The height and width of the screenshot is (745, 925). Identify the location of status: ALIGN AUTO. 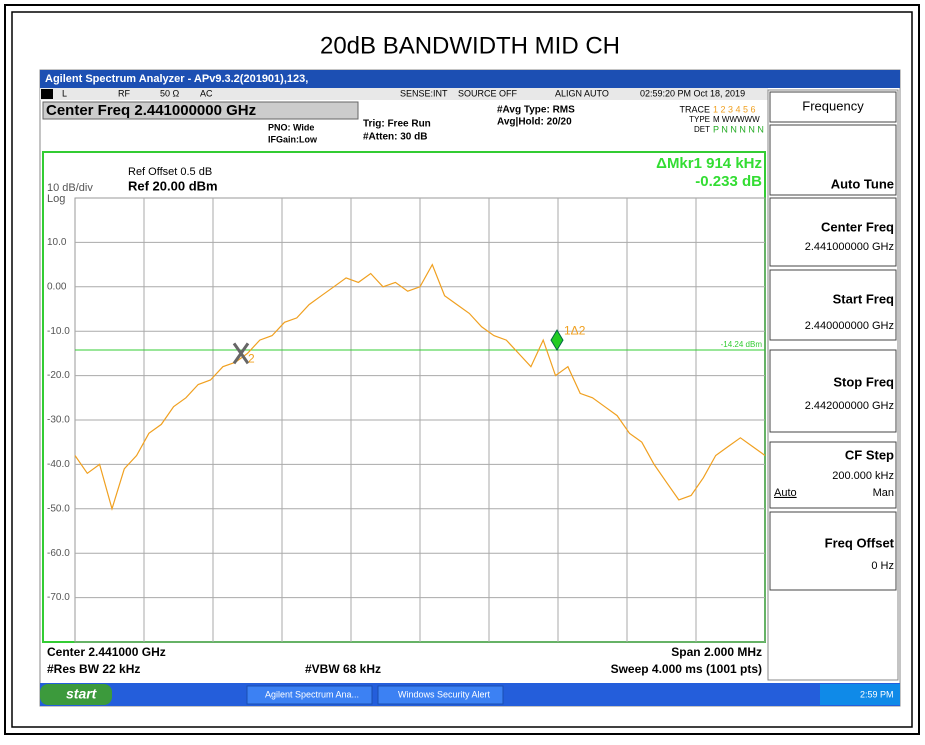
(582, 93).